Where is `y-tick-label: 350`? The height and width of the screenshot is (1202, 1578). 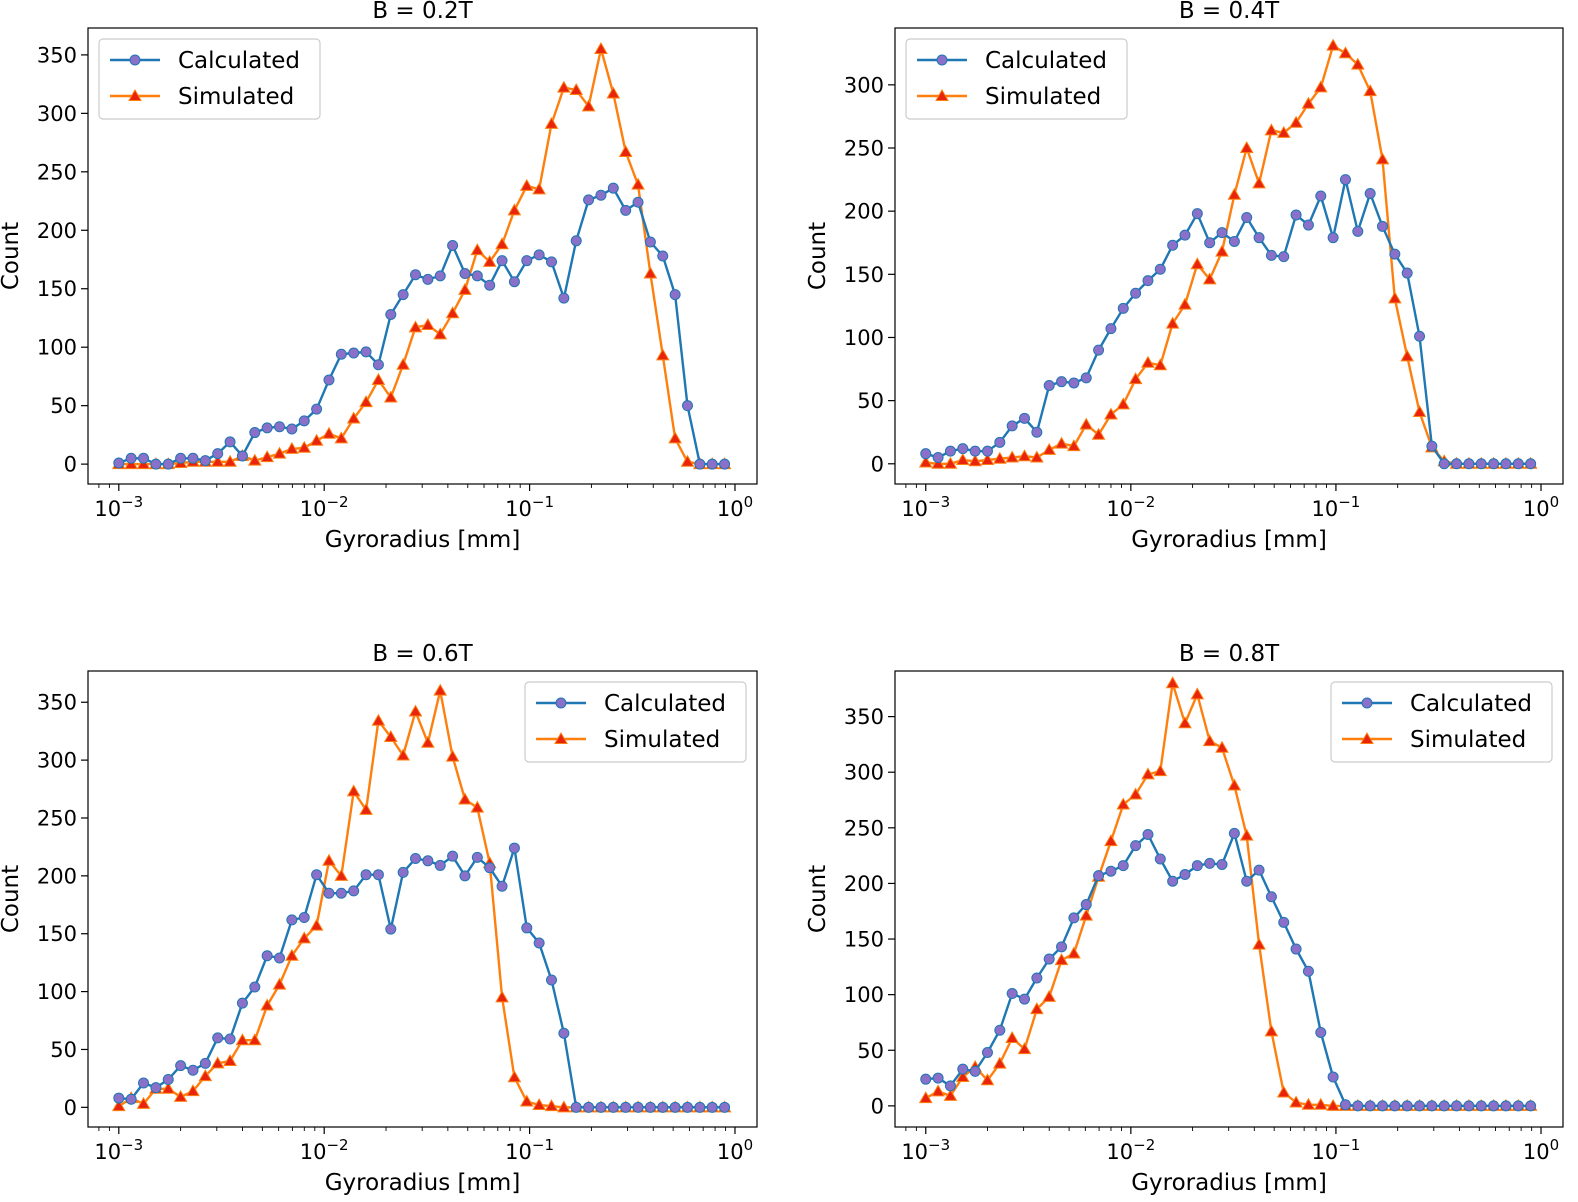
y-tick-label: 350 is located at coordinates (864, 717).